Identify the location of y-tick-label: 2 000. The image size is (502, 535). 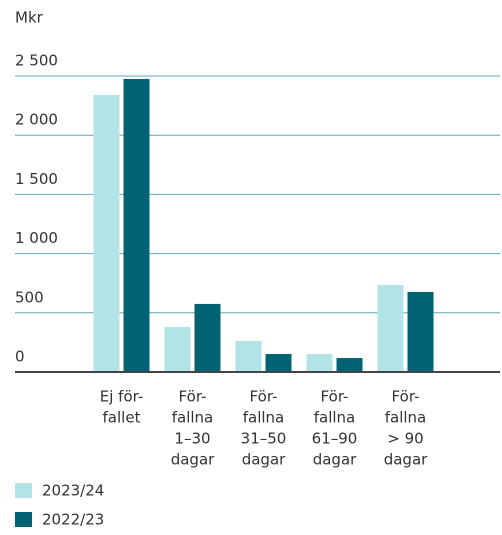
(36, 120).